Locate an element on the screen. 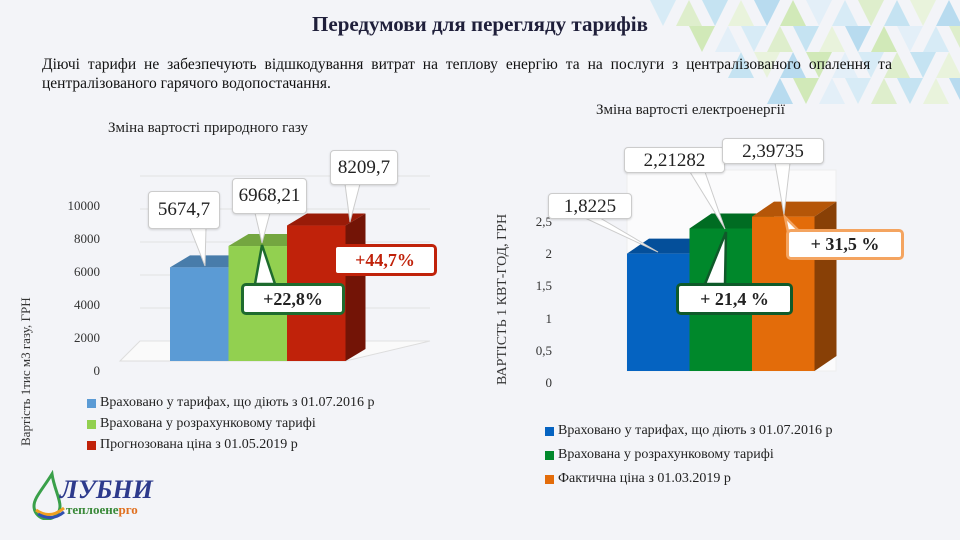 This screenshot has width=960, height=540. electricity-y-axis-label: ВАРТІСТЬ 1 КВТ-ГОД, ГРН is located at coordinates (502, 299).